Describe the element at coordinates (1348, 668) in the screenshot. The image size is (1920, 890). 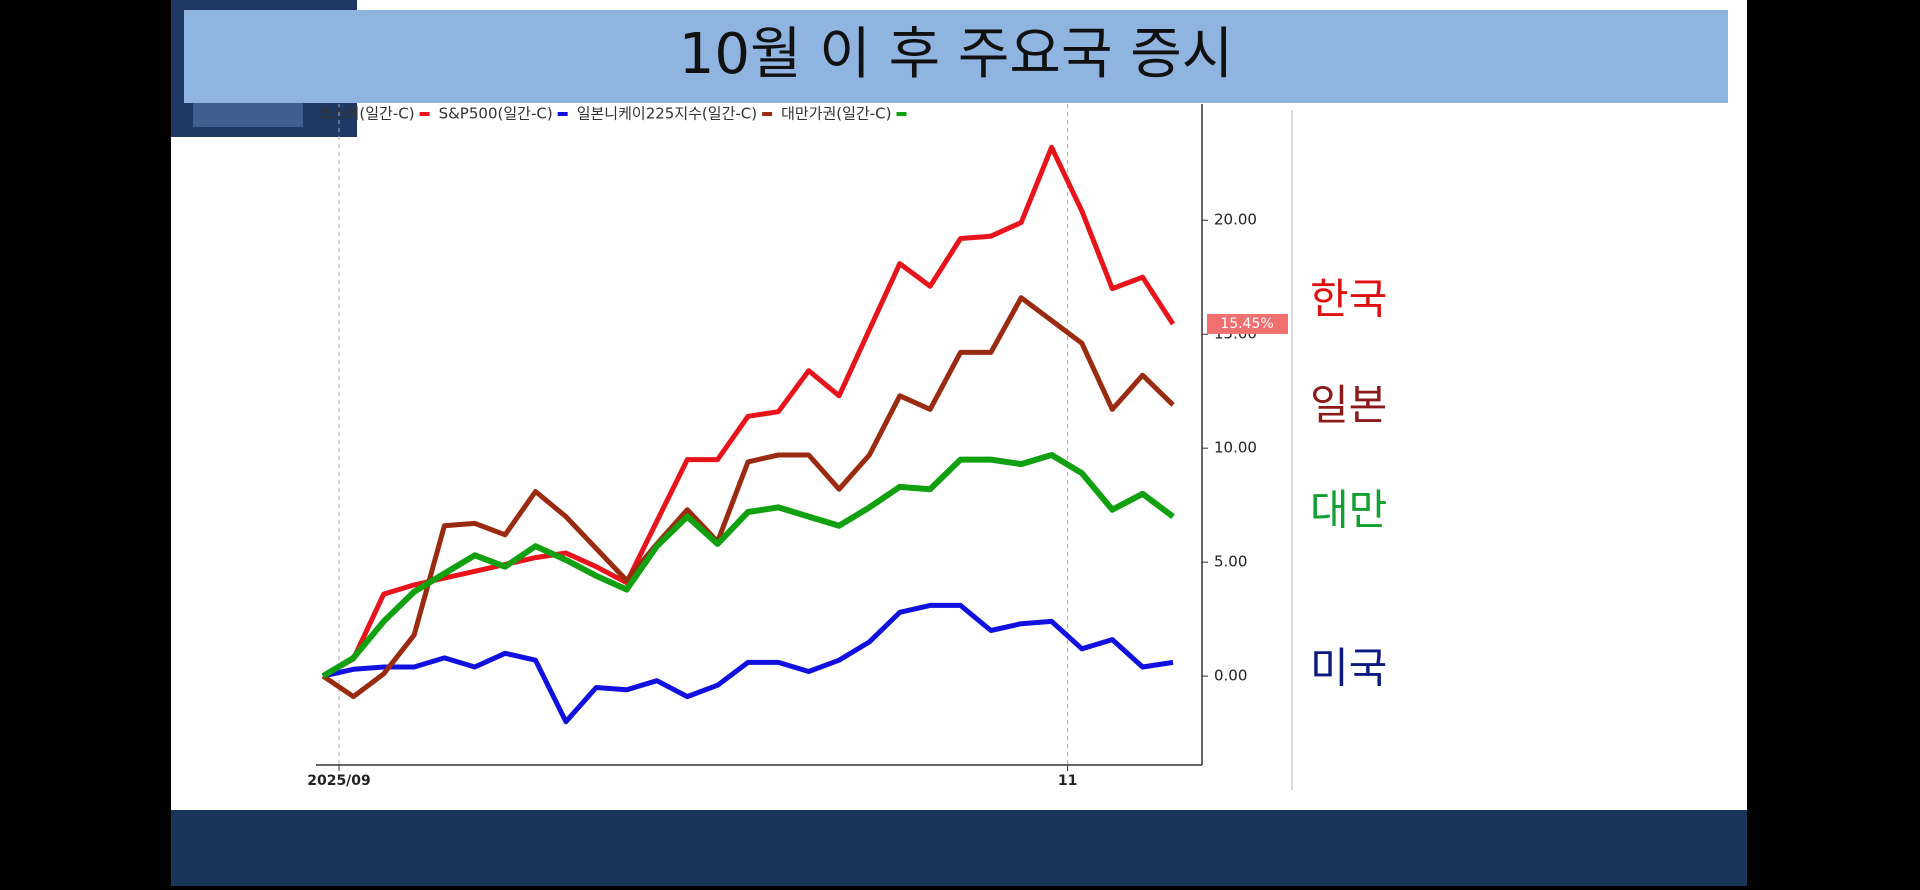
I see `annotation: 미국` at that location.